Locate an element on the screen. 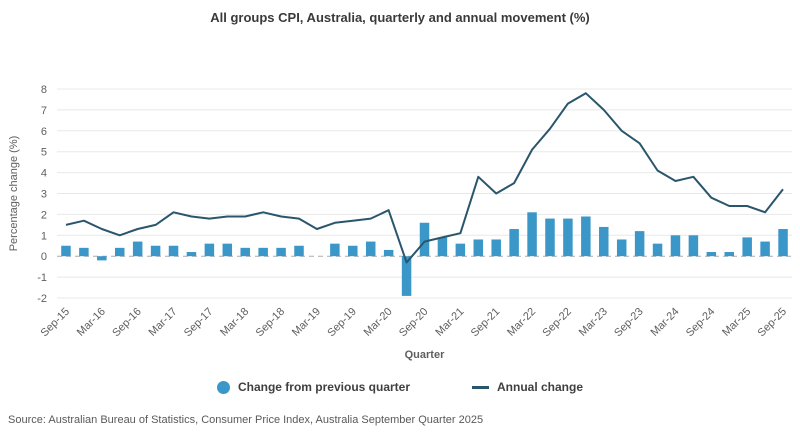 The width and height of the screenshot is (800, 444). svg-text: Mar-18 is located at coordinates (234, 322).